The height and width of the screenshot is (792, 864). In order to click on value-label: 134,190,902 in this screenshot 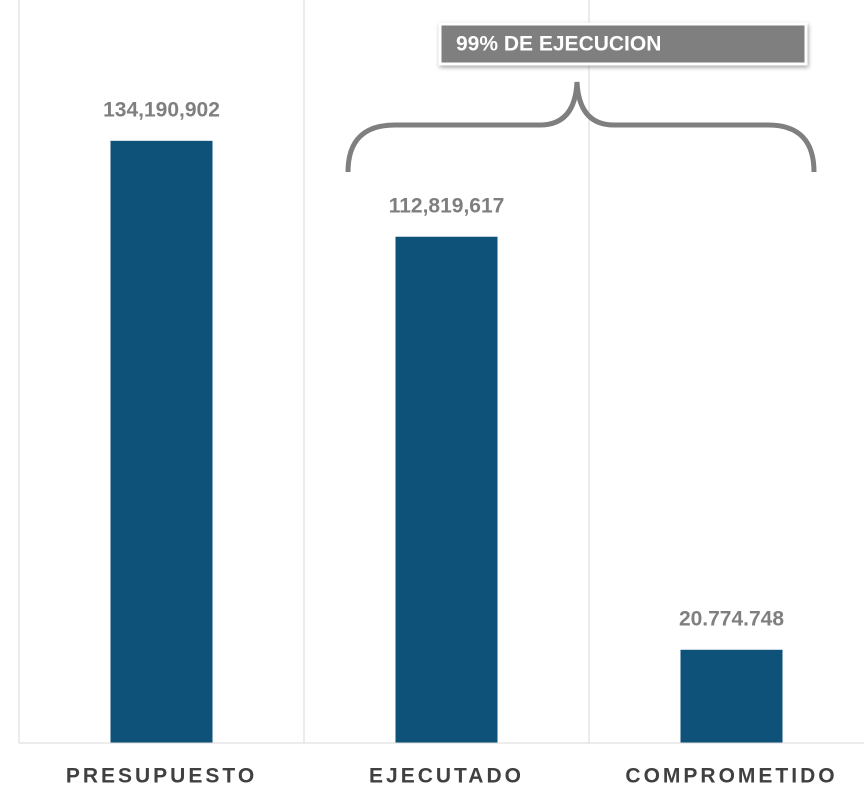, I will do `click(161, 109)`.